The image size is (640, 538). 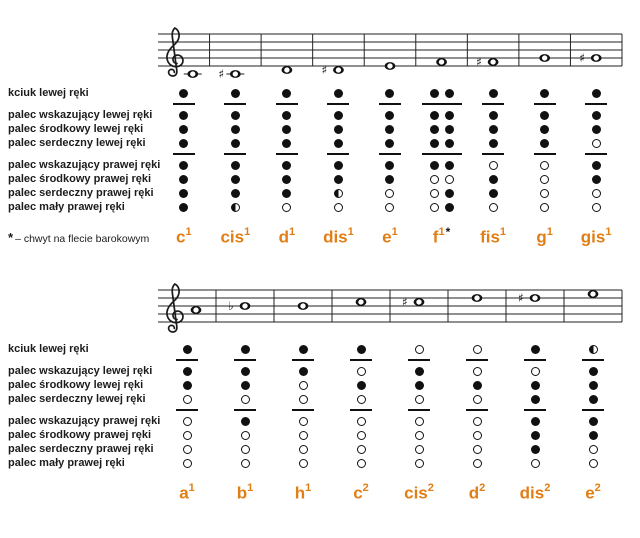 I want to click on note-name: dis2, so click(x=535, y=493).